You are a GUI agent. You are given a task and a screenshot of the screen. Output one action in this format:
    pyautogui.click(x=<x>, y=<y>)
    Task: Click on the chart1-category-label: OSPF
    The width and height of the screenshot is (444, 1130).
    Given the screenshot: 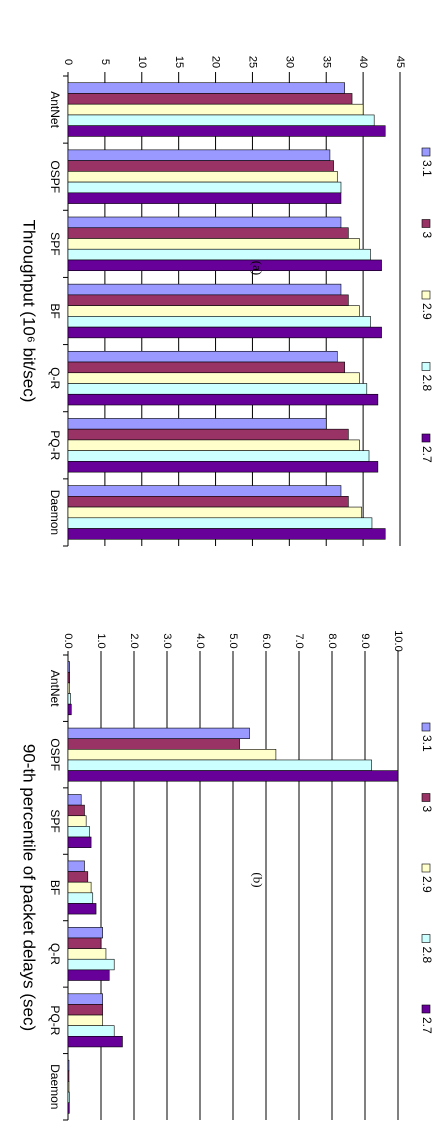 What is the action you would take?
    pyautogui.click(x=55, y=754)
    